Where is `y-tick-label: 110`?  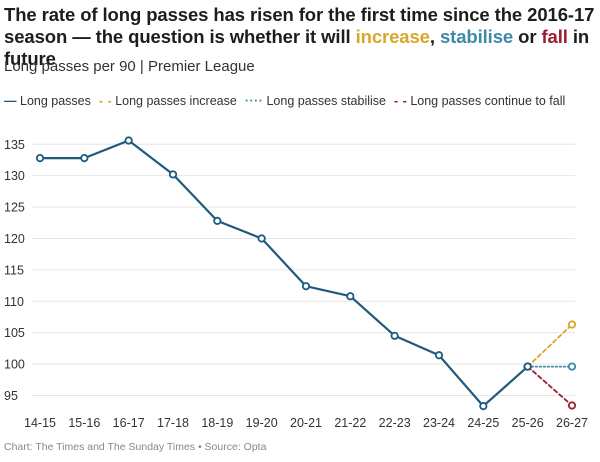 y-tick-label: 110 is located at coordinates (14, 302).